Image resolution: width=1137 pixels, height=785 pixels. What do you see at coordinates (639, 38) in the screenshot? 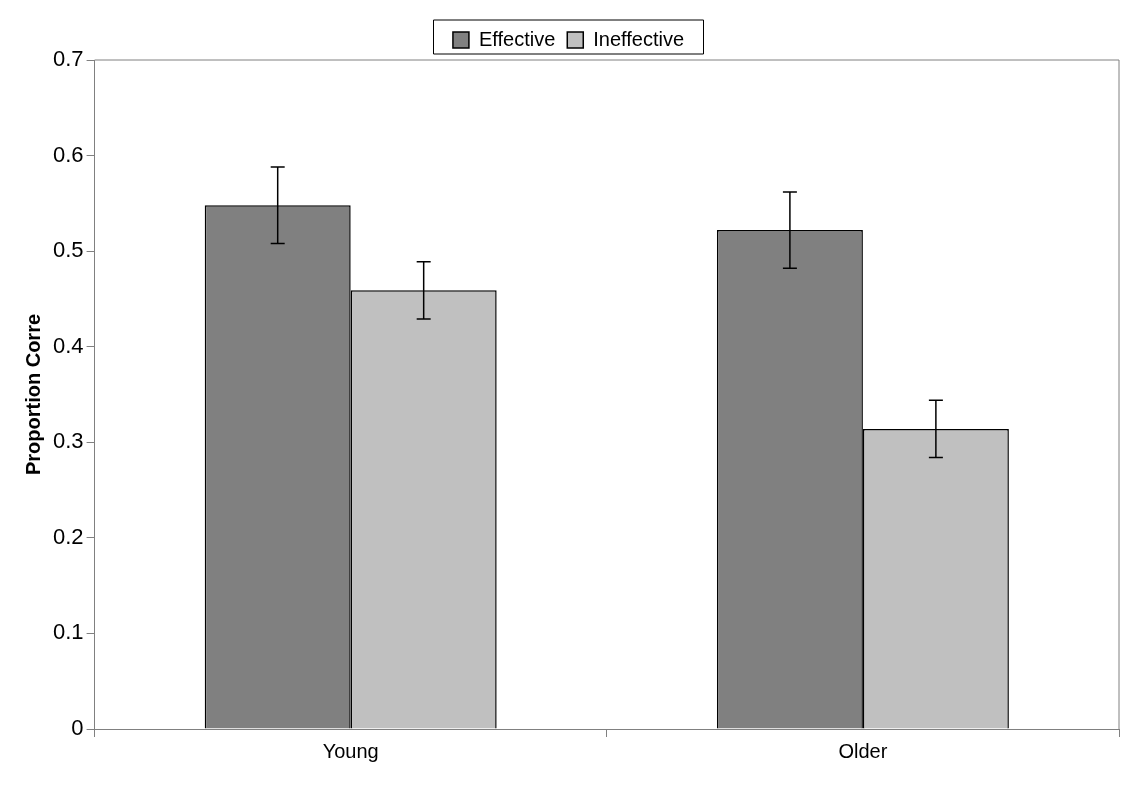
I see `legend-label: Ineffective` at bounding box center [639, 38].